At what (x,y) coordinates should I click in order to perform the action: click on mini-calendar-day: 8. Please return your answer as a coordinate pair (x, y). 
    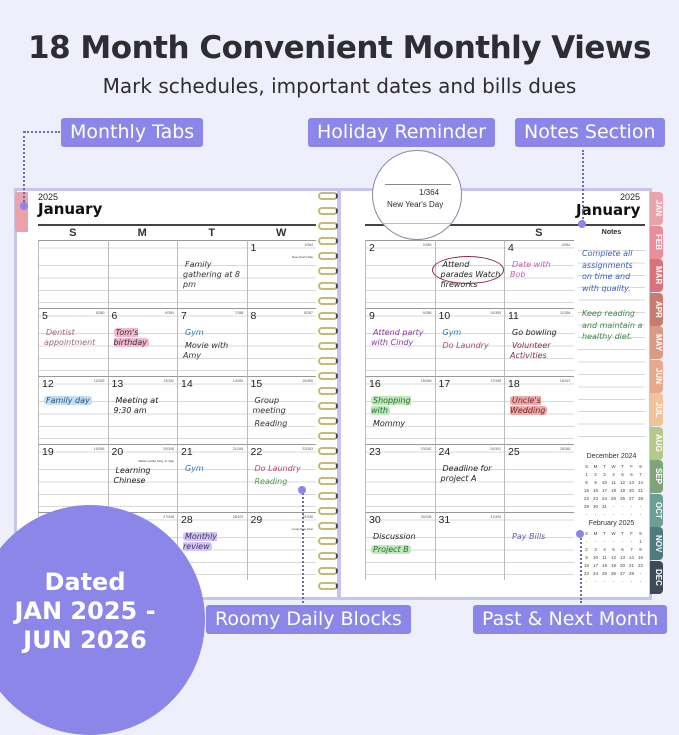
    Looking at the image, I should click on (586, 482).